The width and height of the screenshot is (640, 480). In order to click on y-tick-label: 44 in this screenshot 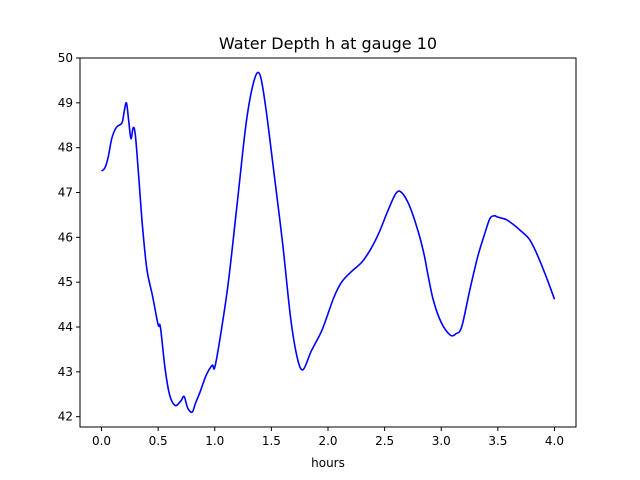, I will do `click(65, 327)`.